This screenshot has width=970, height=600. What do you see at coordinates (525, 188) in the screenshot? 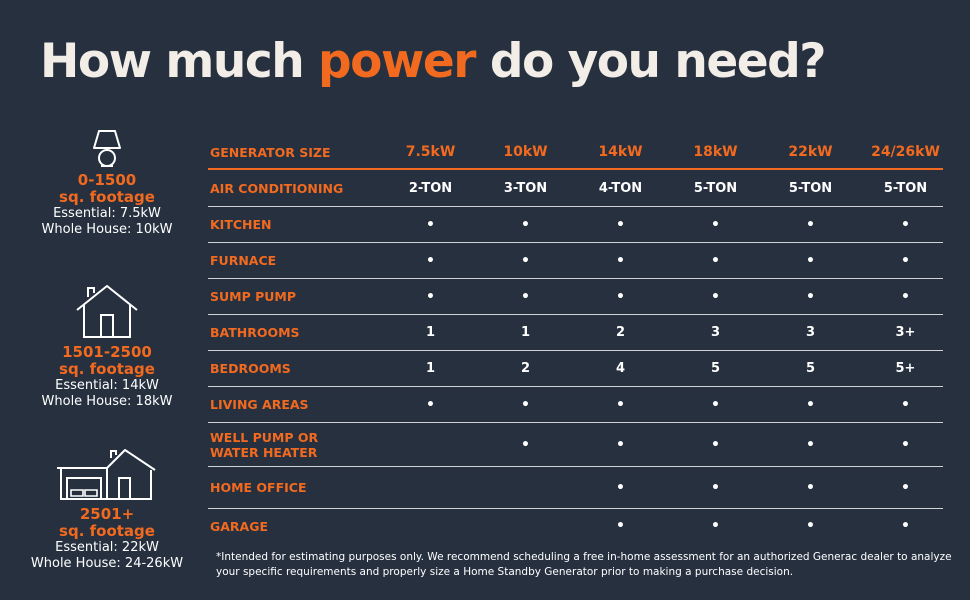
I see `table-cell: 3-TON` at bounding box center [525, 188].